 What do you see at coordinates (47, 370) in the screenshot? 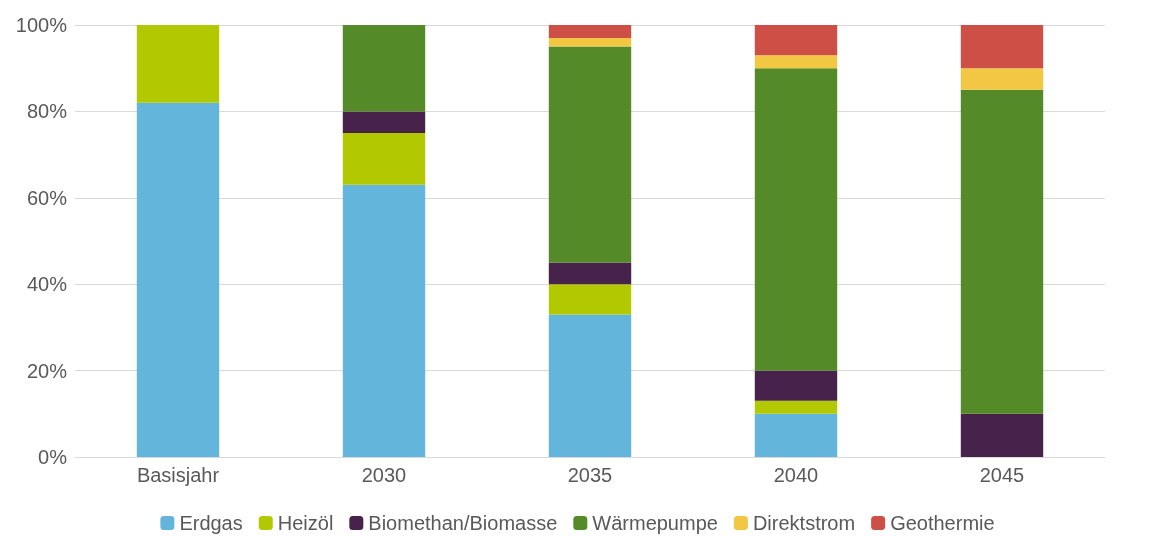
I see `y-tick-label: 20%` at bounding box center [47, 370].